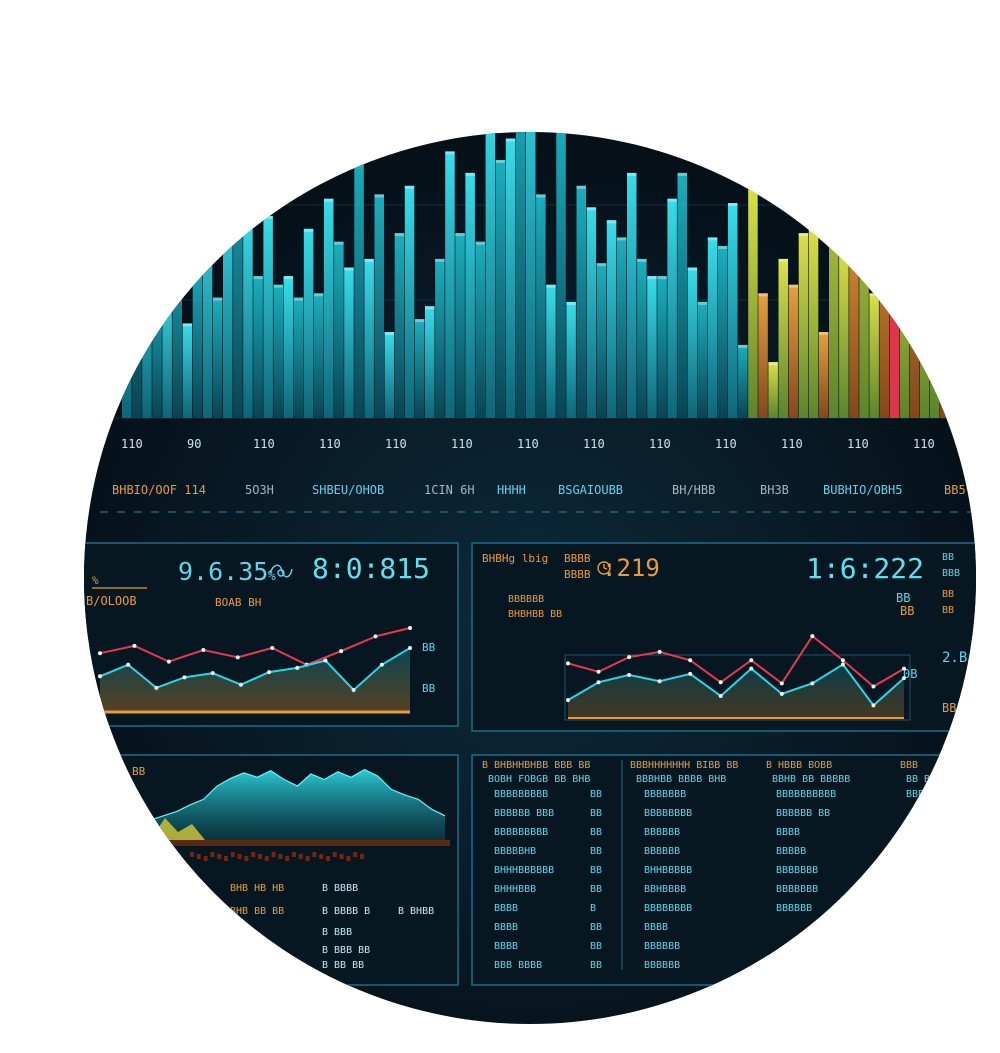 The width and height of the screenshot is (1000, 1053). What do you see at coordinates (281, 571) in the screenshot?
I see `knot-glyph-icon` at bounding box center [281, 571].